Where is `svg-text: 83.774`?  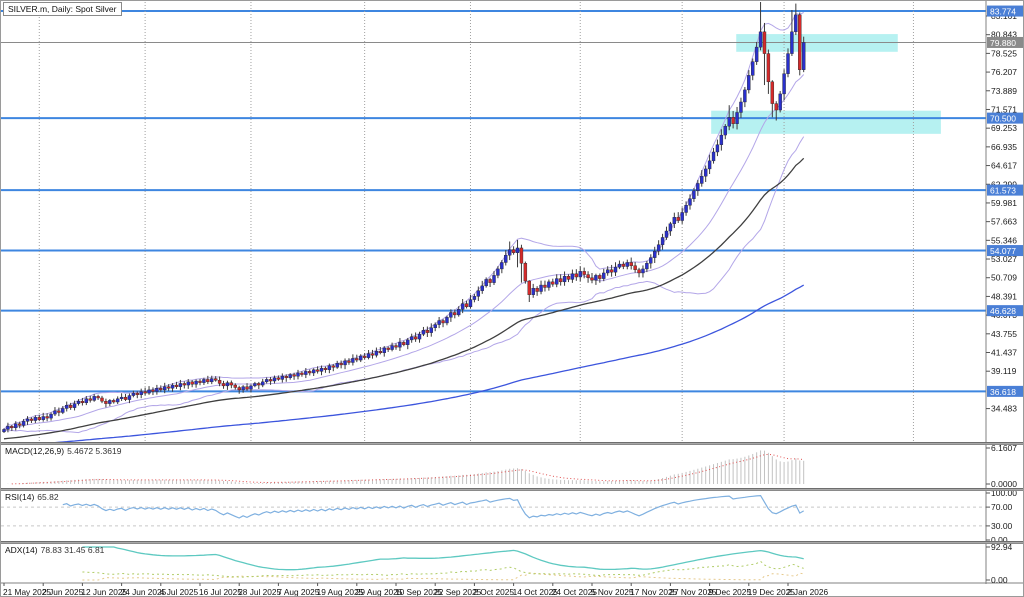
svg-text: 83.774 is located at coordinates (1003, 12).